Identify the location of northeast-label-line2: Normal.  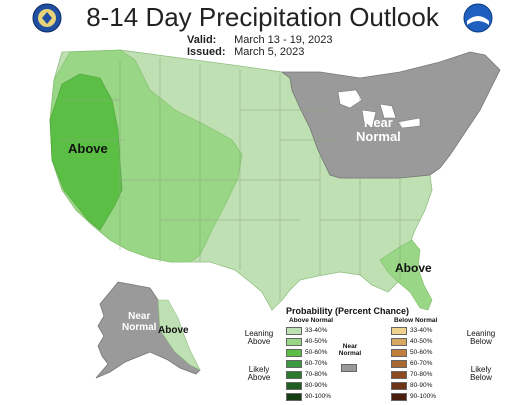
(378, 136).